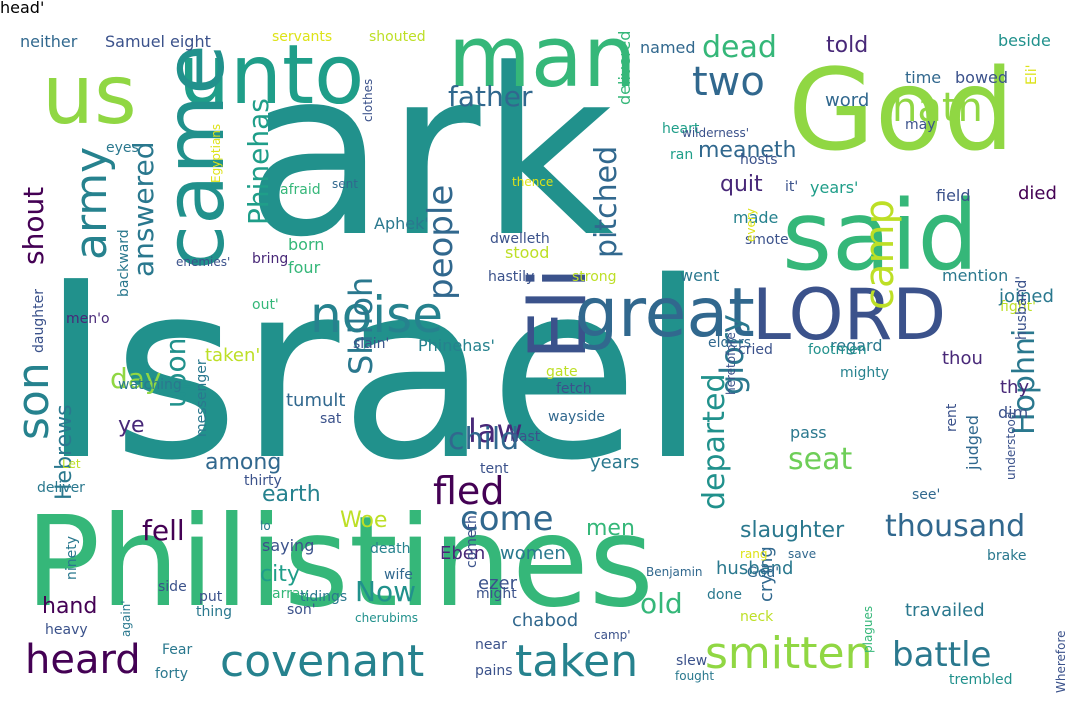 This screenshot has width=1080, height=720. What do you see at coordinates (724, 595) in the screenshot?
I see `cloud-word: done` at bounding box center [724, 595].